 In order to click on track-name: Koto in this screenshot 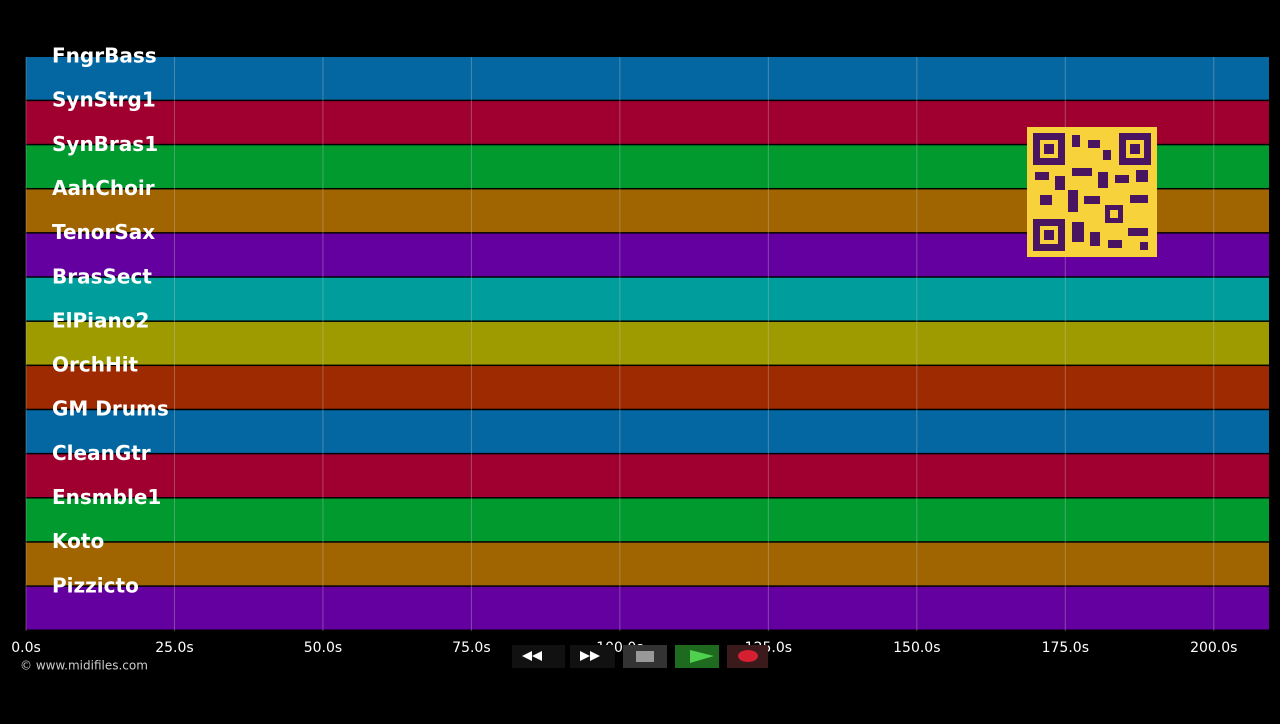, I will do `click(78, 541)`.